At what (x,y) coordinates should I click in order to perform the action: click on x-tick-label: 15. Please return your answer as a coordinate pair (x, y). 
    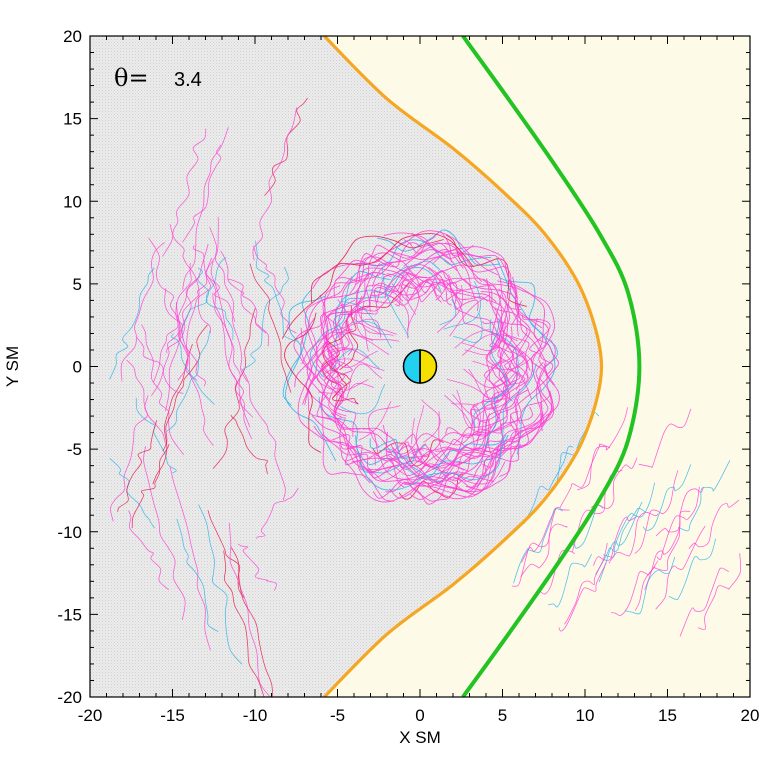
    Looking at the image, I should click on (667, 715).